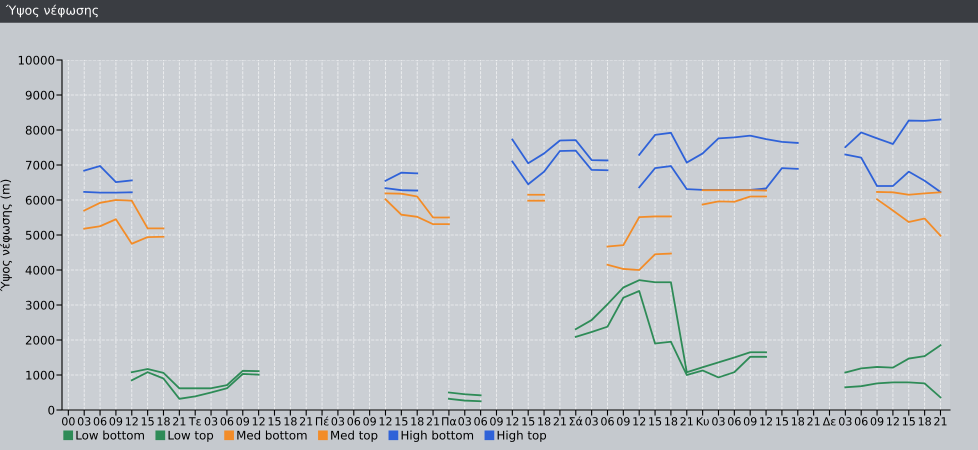 The height and width of the screenshot is (450, 978). Describe the element at coordinates (68, 421) in the screenshot. I see `x-tick-label: 00` at that location.